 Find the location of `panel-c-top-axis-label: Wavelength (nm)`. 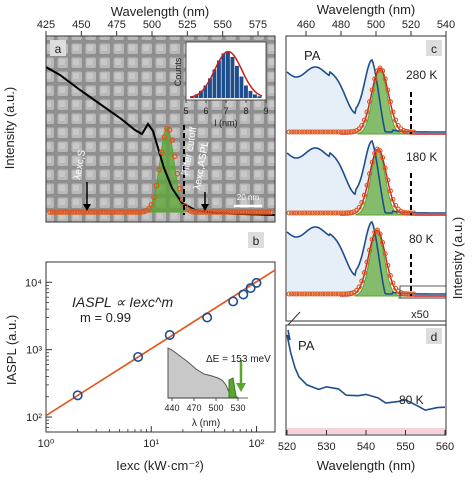

panel-c-top-axis-label: Wavelength (nm) is located at coordinates (366, 9).